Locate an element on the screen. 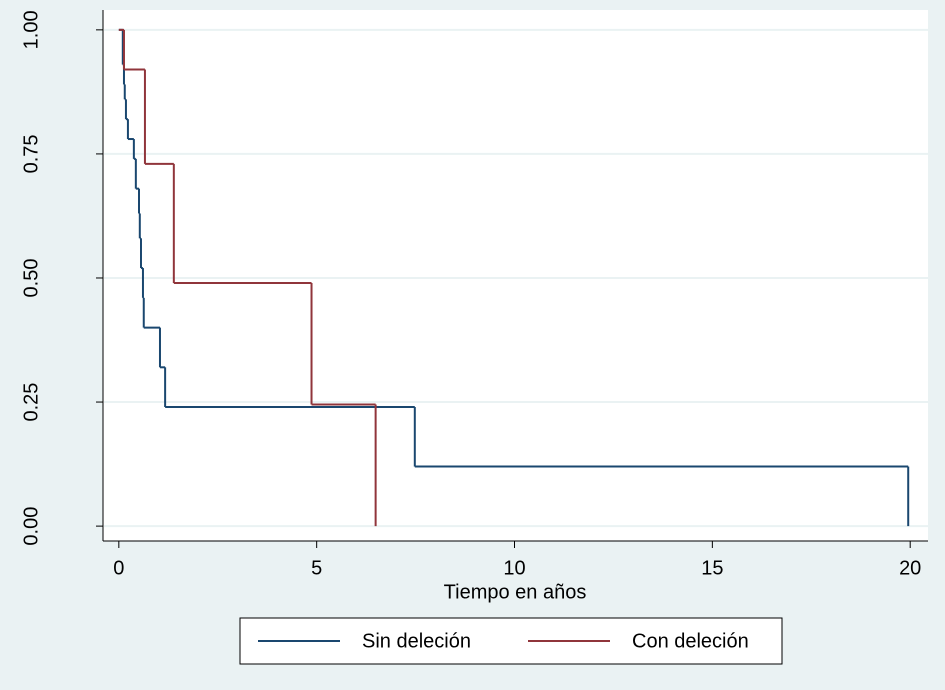  x-tick-label: 0 is located at coordinates (118, 568).